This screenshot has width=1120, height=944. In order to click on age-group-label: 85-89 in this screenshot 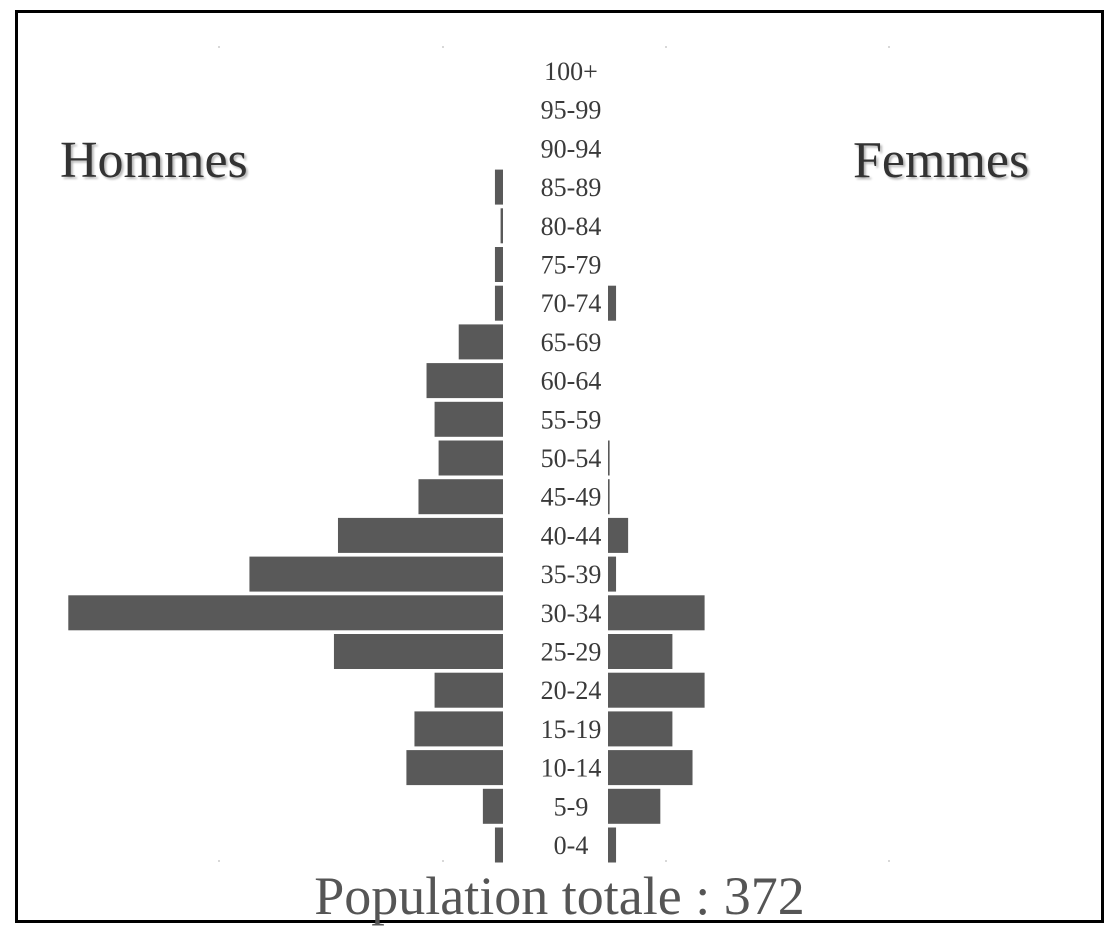, I will do `click(571, 187)`.